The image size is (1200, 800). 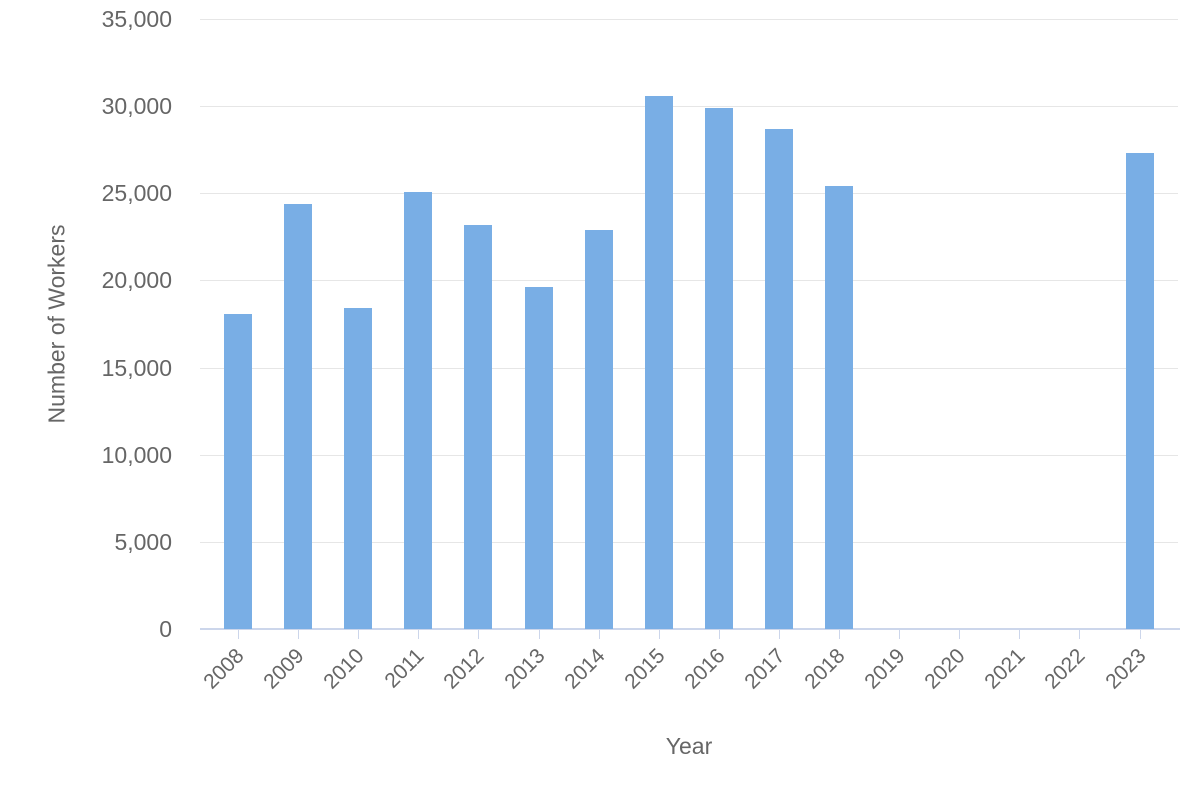 What do you see at coordinates (719, 634) in the screenshot?
I see `x-tick-2016` at bounding box center [719, 634].